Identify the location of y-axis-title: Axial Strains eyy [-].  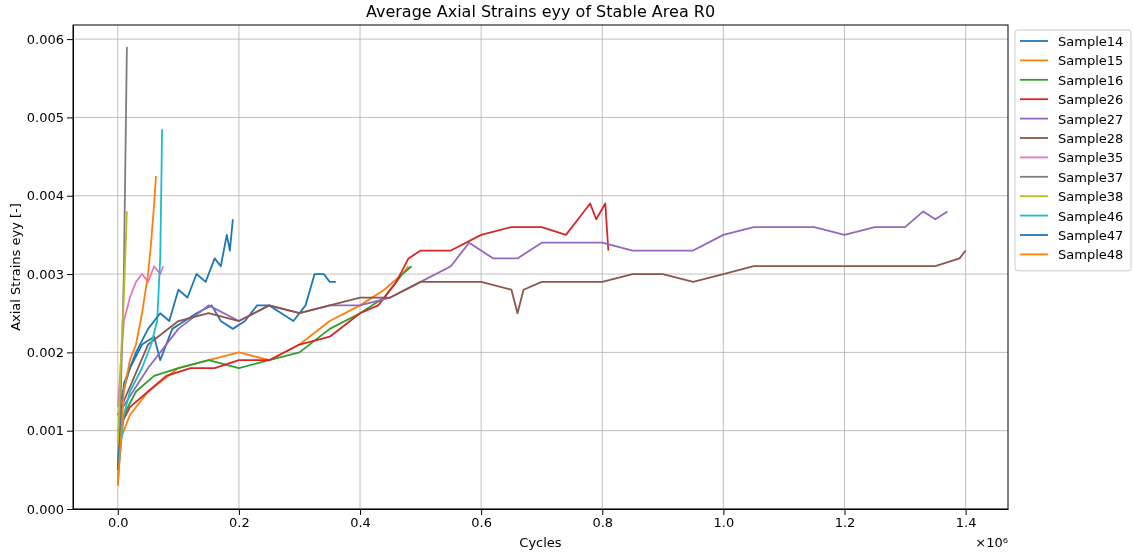
(15, 267).